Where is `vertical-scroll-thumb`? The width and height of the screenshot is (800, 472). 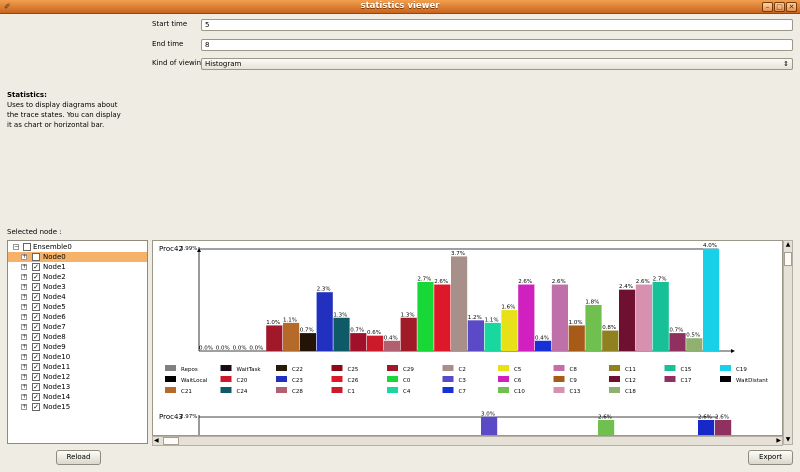 vertical-scroll-thumb is located at coordinates (788, 259).